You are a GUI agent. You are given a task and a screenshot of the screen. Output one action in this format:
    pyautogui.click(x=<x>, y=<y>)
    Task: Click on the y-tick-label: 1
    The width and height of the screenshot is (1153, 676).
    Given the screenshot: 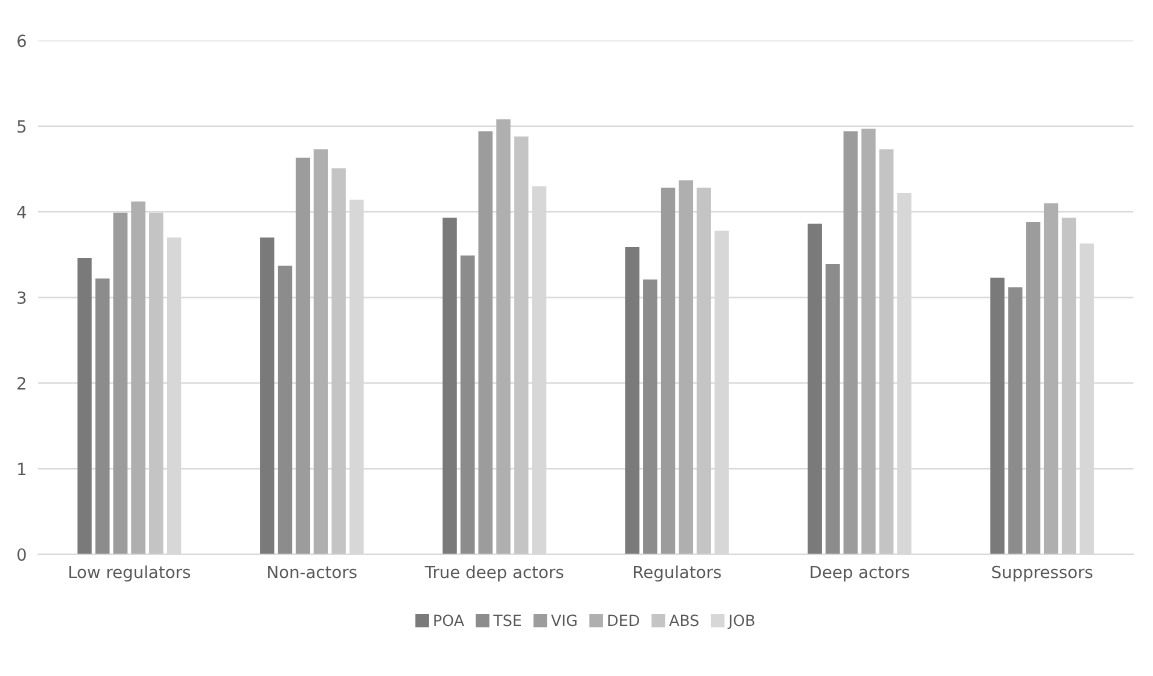 What is the action you would take?
    pyautogui.click(x=22, y=469)
    